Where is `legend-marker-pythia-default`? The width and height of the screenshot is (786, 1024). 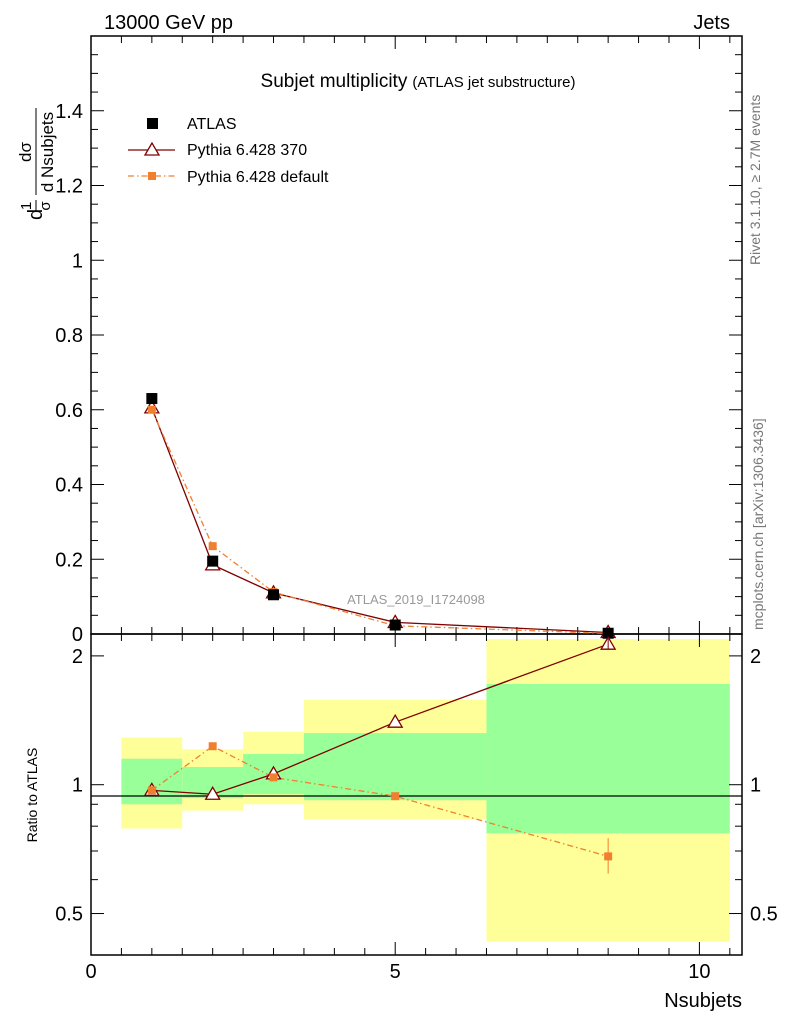
legend-marker-pythia-default is located at coordinates (152, 176).